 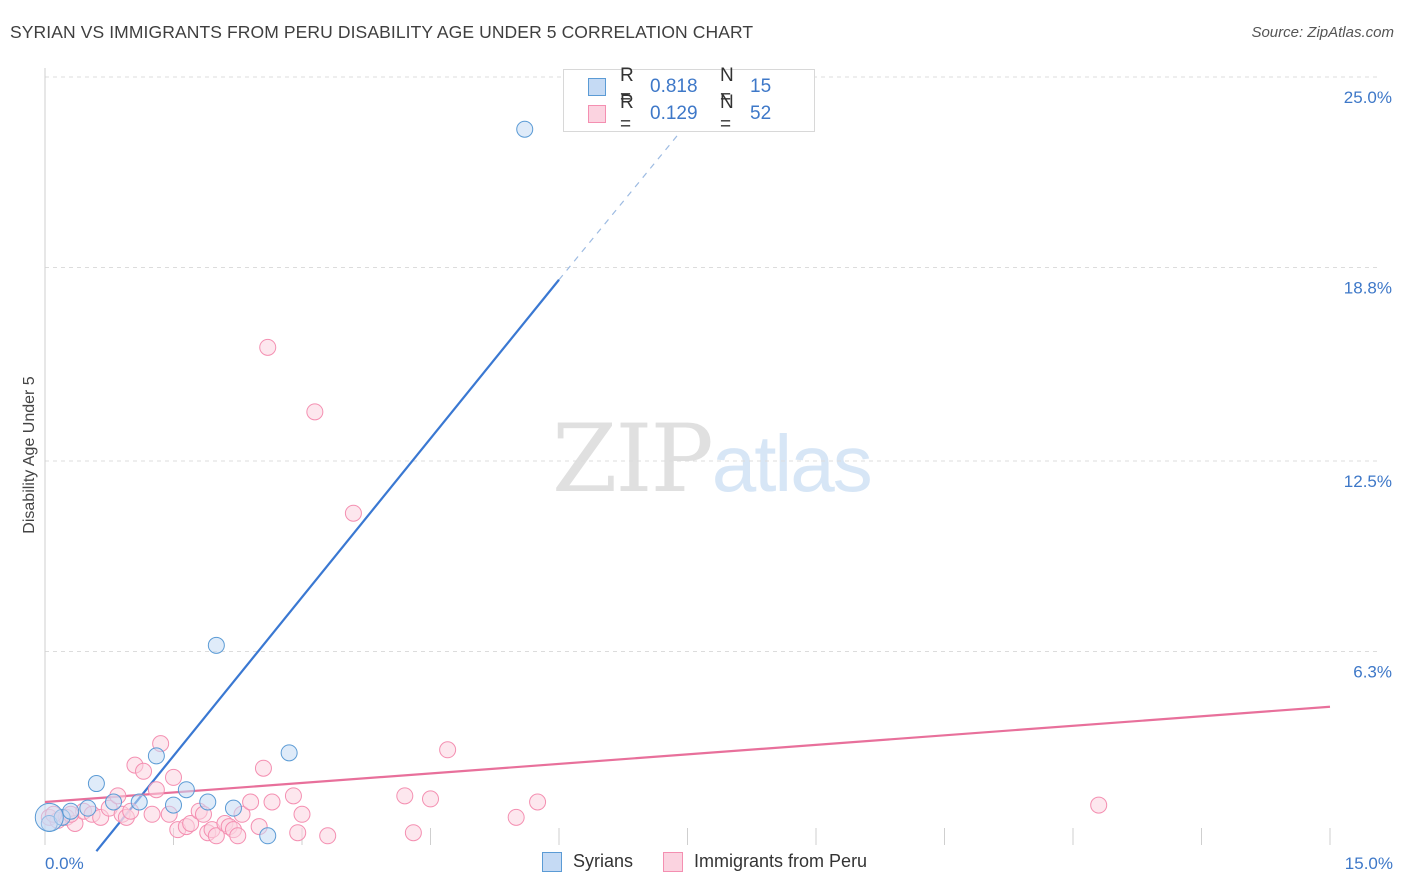 What do you see at coordinates (761, 86) in the screenshot?
I see `legend-n-value: 15` at bounding box center [761, 86].